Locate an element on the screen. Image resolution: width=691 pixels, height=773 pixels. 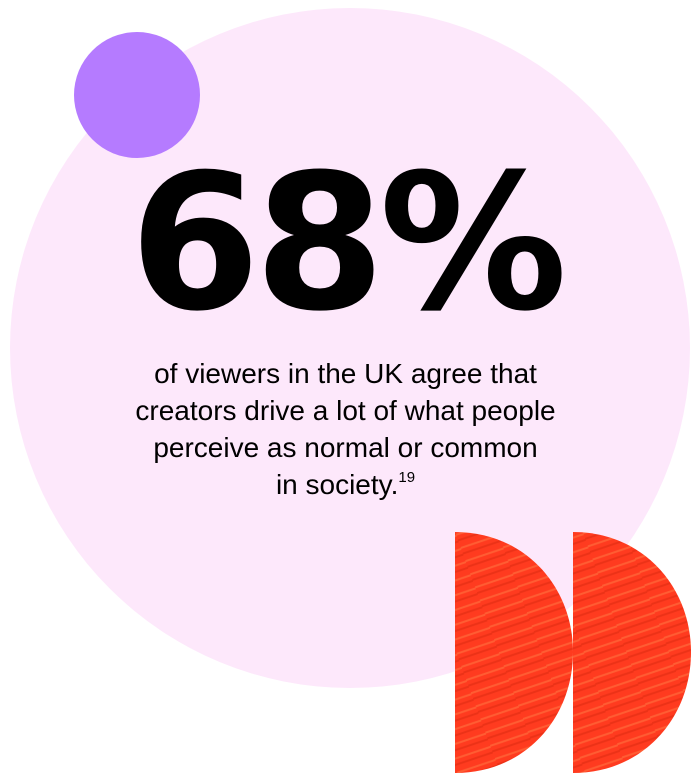
caption-line: of viewers in the UK agree that is located at coordinates (345, 373).